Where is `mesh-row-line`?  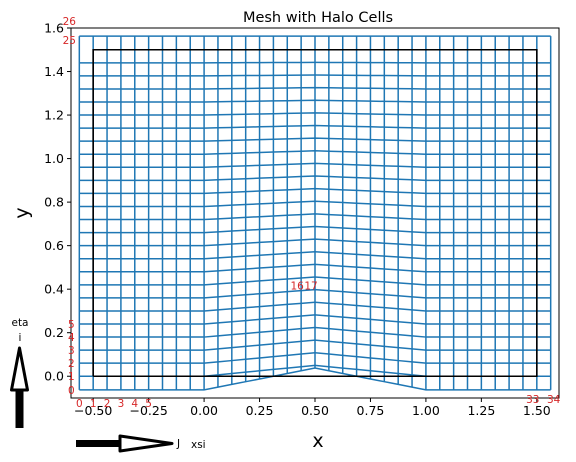 mesh-row-line is located at coordinates (315, 379).